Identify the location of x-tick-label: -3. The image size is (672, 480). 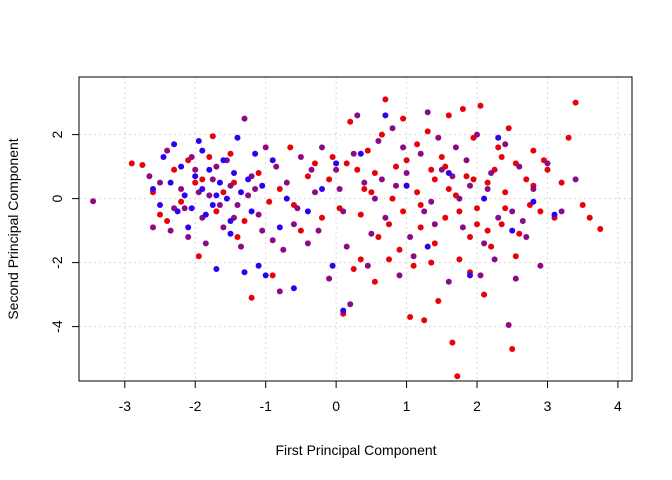
(125, 406).